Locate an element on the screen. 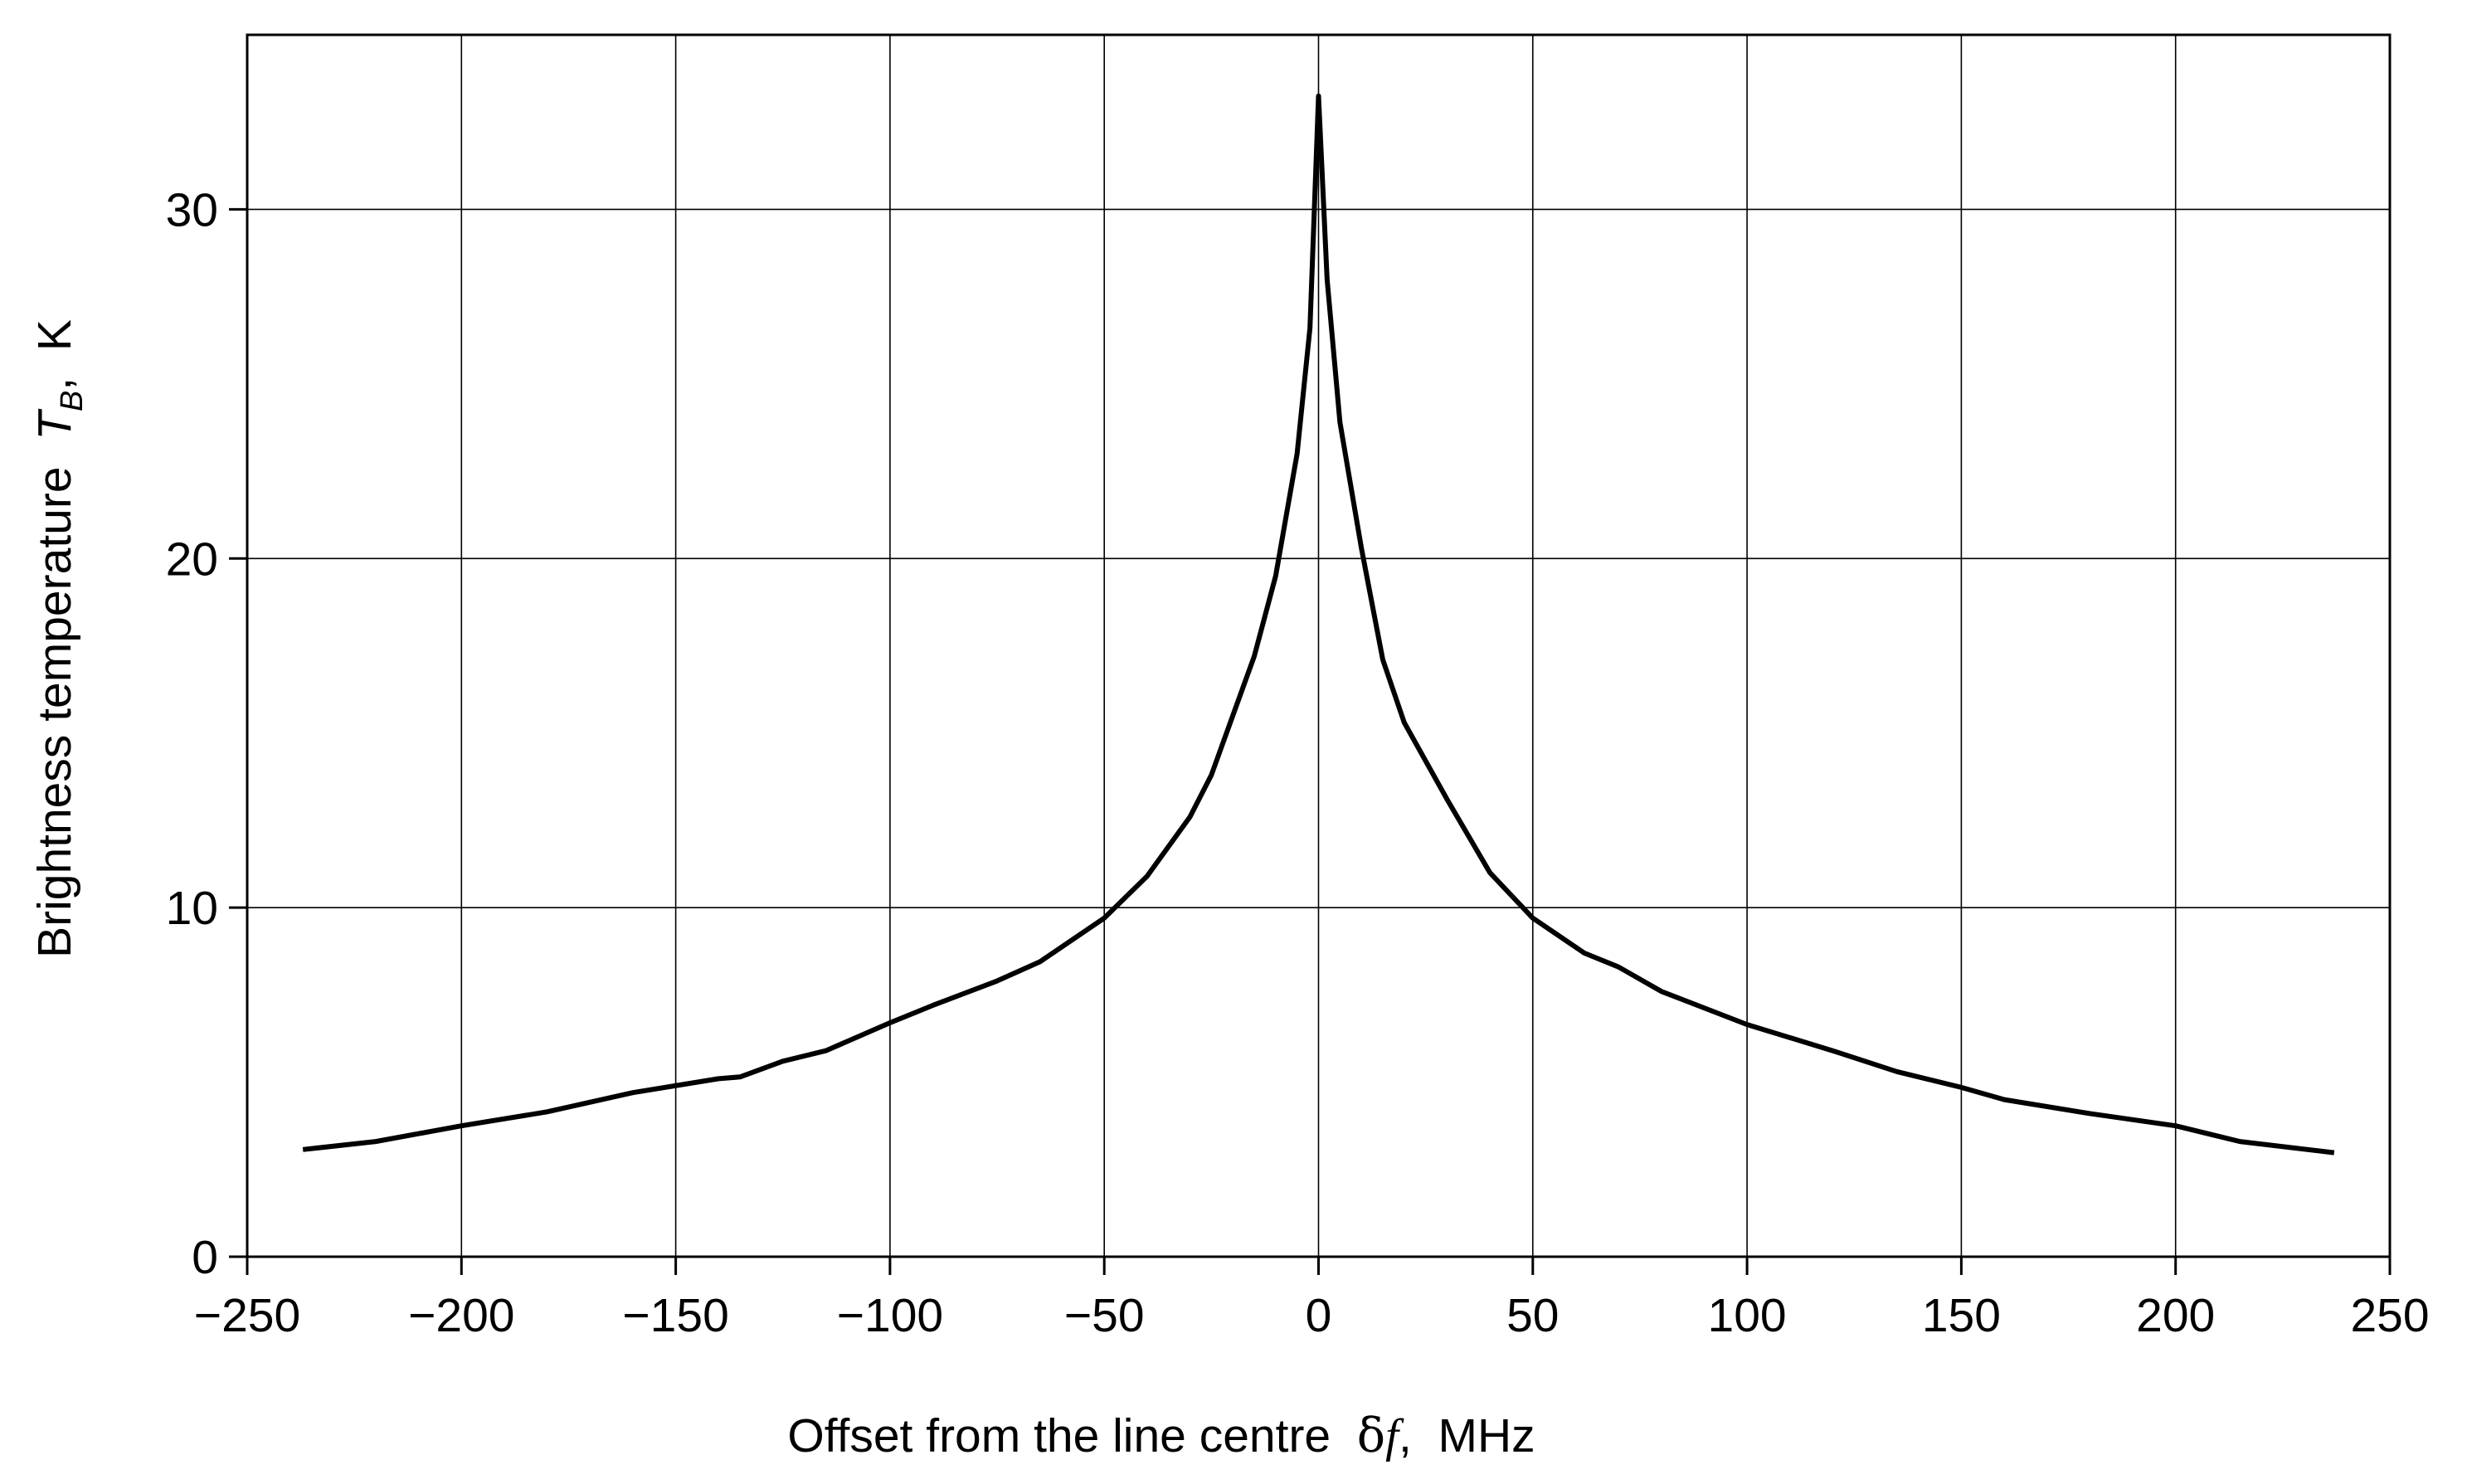  x-axis-label: Offset from the line centre δf, MHz is located at coordinates (1161, 1436).